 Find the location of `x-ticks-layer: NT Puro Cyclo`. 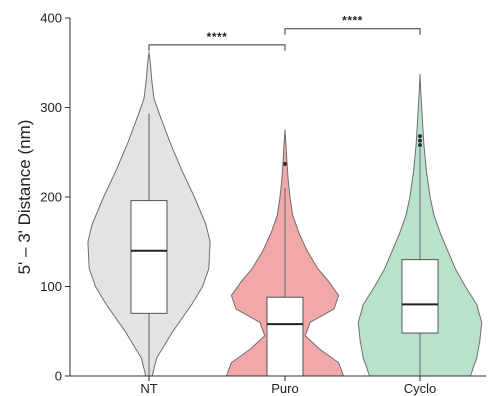

x-ticks-layer: NT Puro Cyclo is located at coordinates (288, 386).